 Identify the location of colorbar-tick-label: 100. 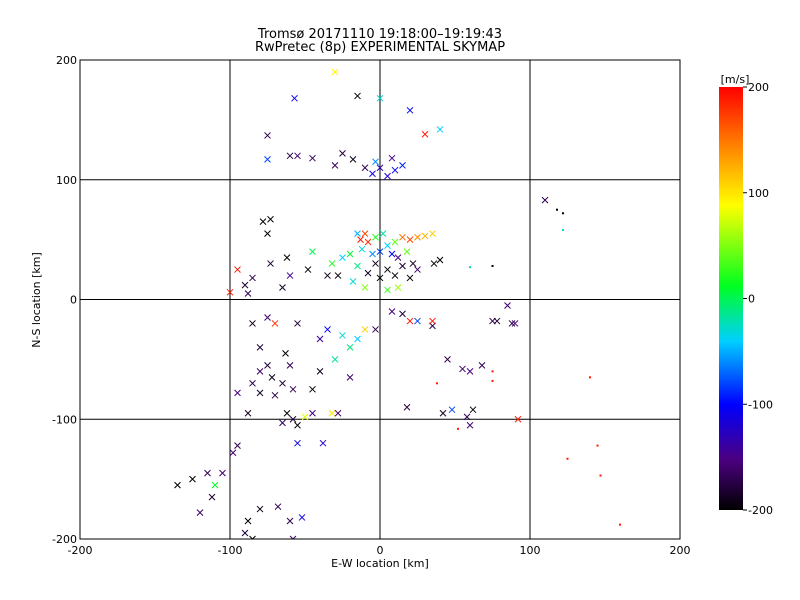
(758, 193).